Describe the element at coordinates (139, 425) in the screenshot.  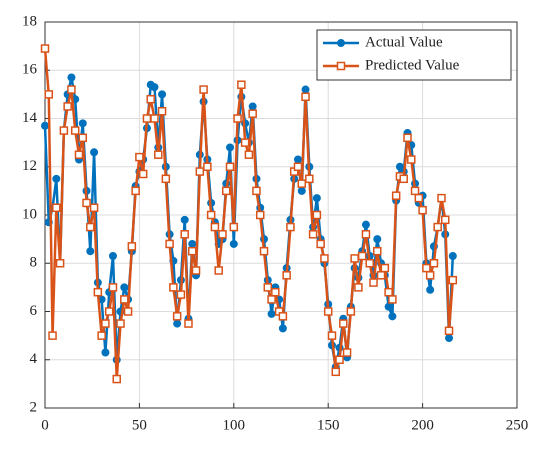
I see `x-tick-label: 50` at that location.